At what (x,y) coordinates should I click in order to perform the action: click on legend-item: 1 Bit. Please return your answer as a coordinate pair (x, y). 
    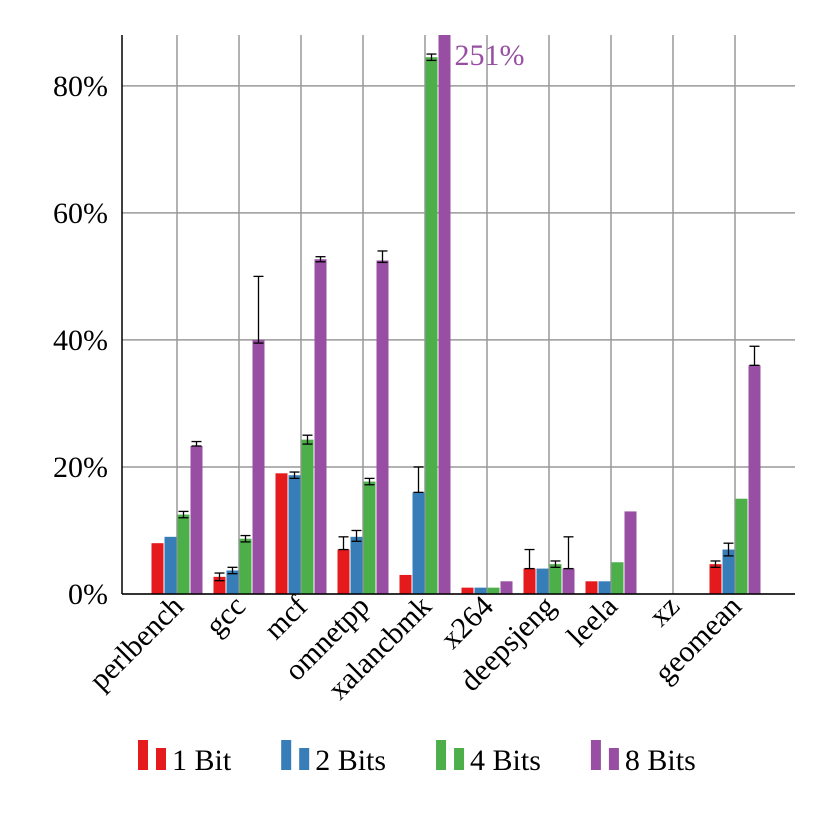
    Looking at the image, I should click on (185, 758).